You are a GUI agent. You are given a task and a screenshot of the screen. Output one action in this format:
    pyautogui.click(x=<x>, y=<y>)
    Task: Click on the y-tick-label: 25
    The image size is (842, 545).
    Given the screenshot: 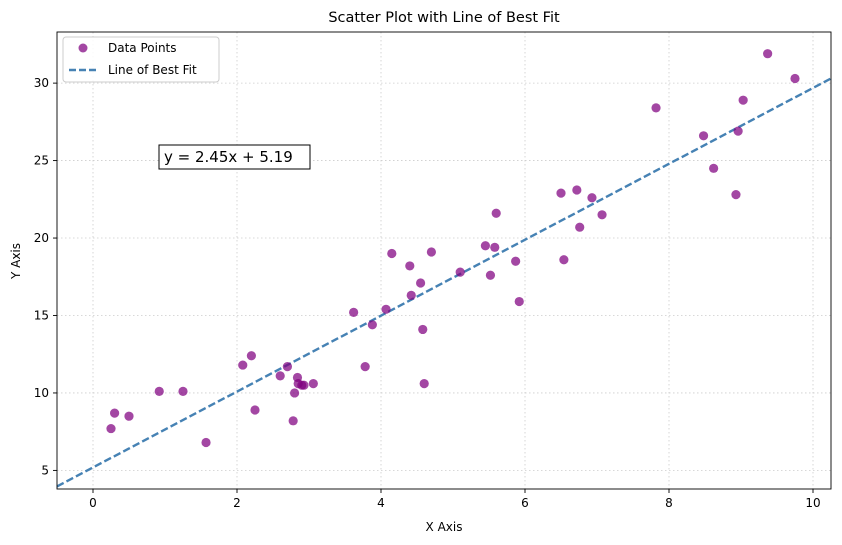 What is the action you would take?
    pyautogui.click(x=41, y=161)
    